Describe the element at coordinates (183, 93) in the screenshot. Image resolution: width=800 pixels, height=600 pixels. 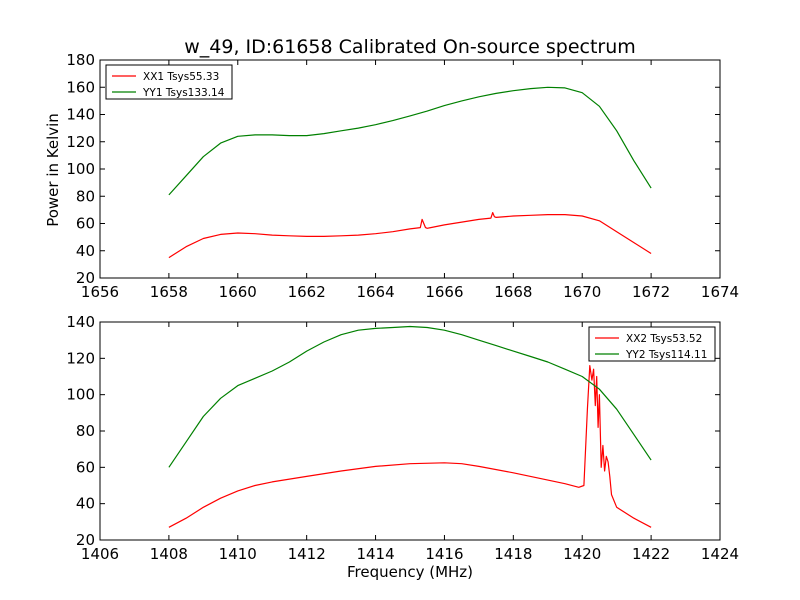
I see `legend-label: YY1 Tsys133.14` at that location.